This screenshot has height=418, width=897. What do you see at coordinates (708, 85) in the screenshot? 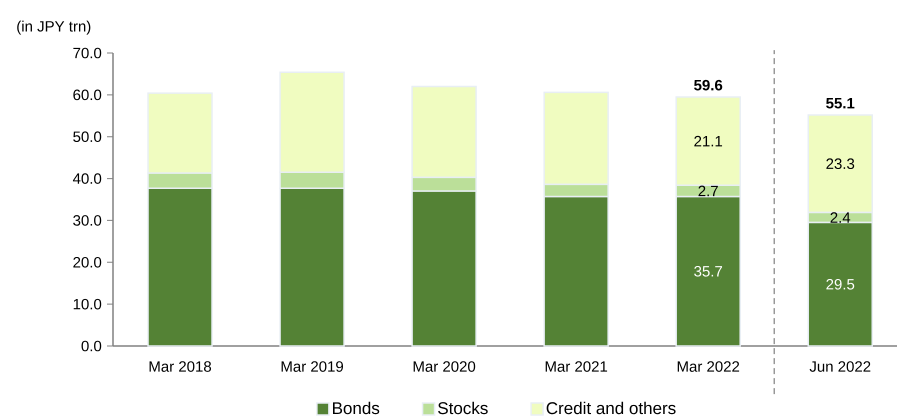
I see `total-label: 59.6` at bounding box center [708, 85].